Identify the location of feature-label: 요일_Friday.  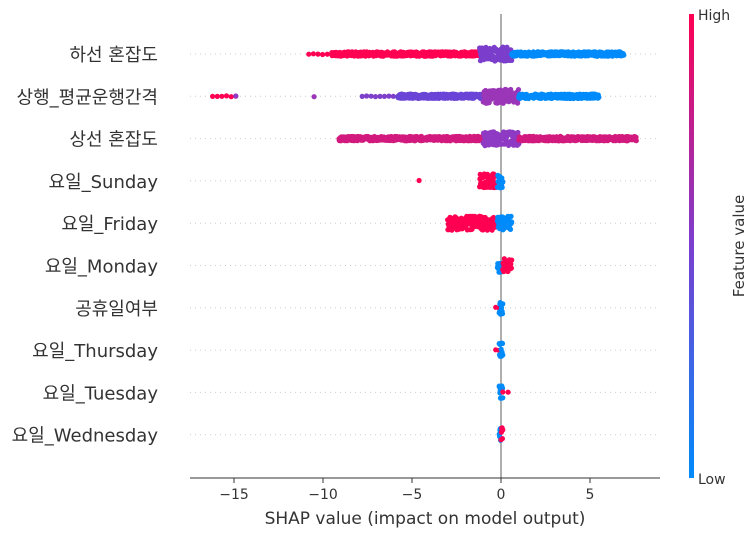
(109, 224).